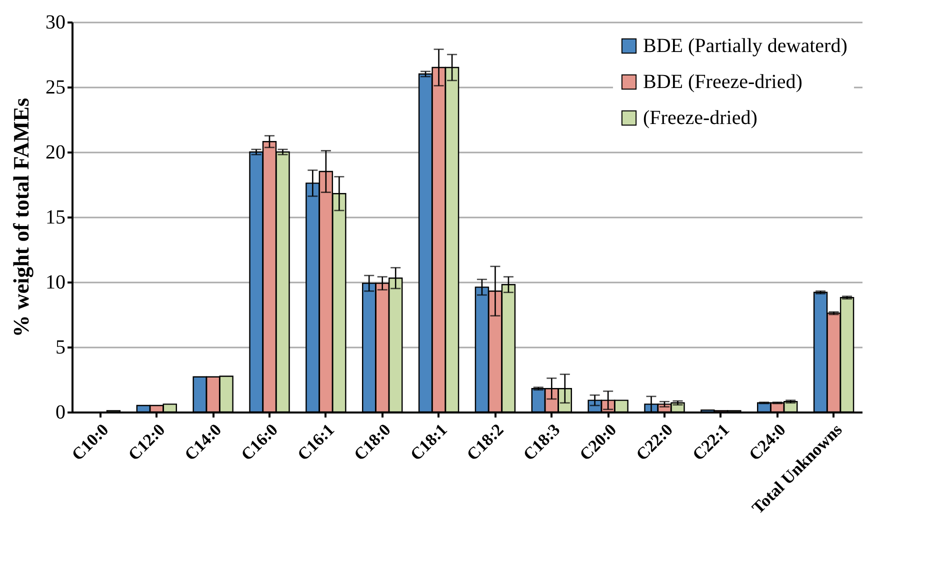 The image size is (930, 563). Describe the element at coordinates (61, 413) in the screenshot. I see `y-tick-label: 0` at that location.